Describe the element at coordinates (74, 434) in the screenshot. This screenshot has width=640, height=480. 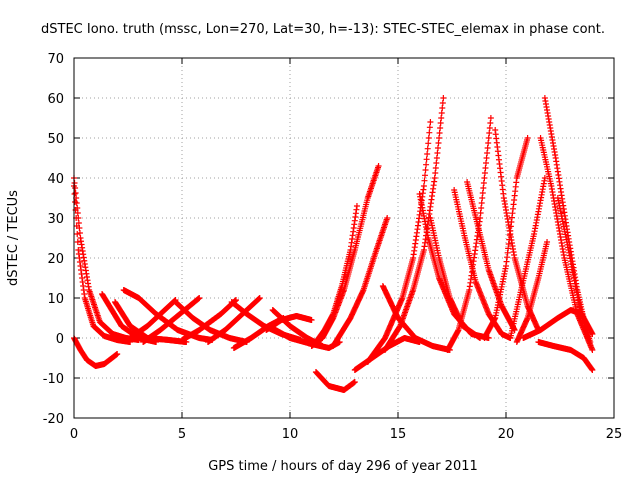
I see `x-tick-label: 0` at that location.